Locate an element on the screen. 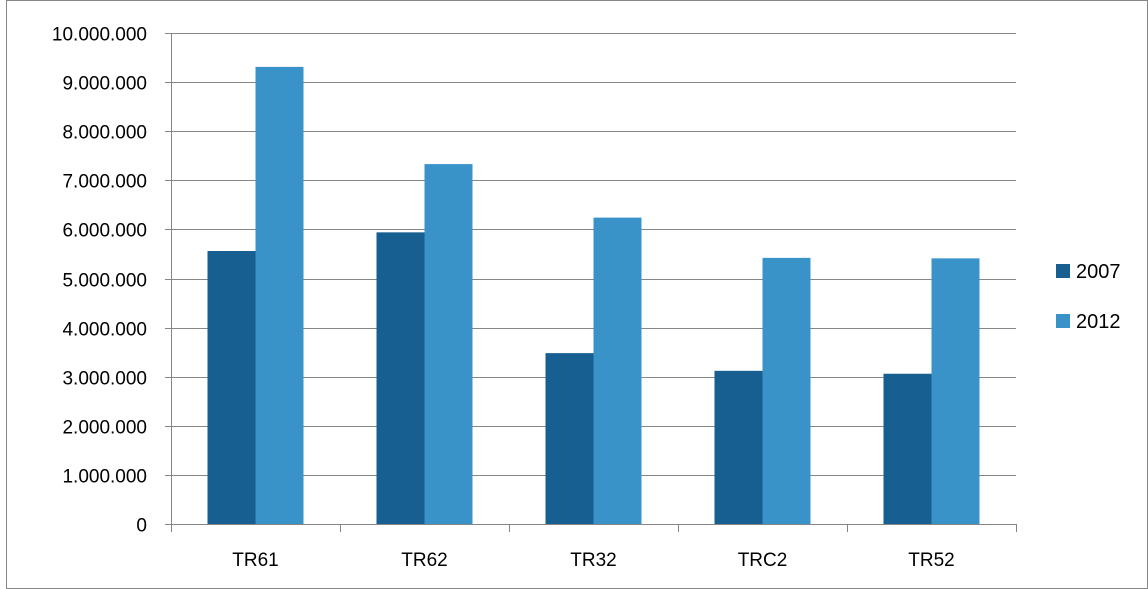  bar-2007-TR61 is located at coordinates (231, 387).